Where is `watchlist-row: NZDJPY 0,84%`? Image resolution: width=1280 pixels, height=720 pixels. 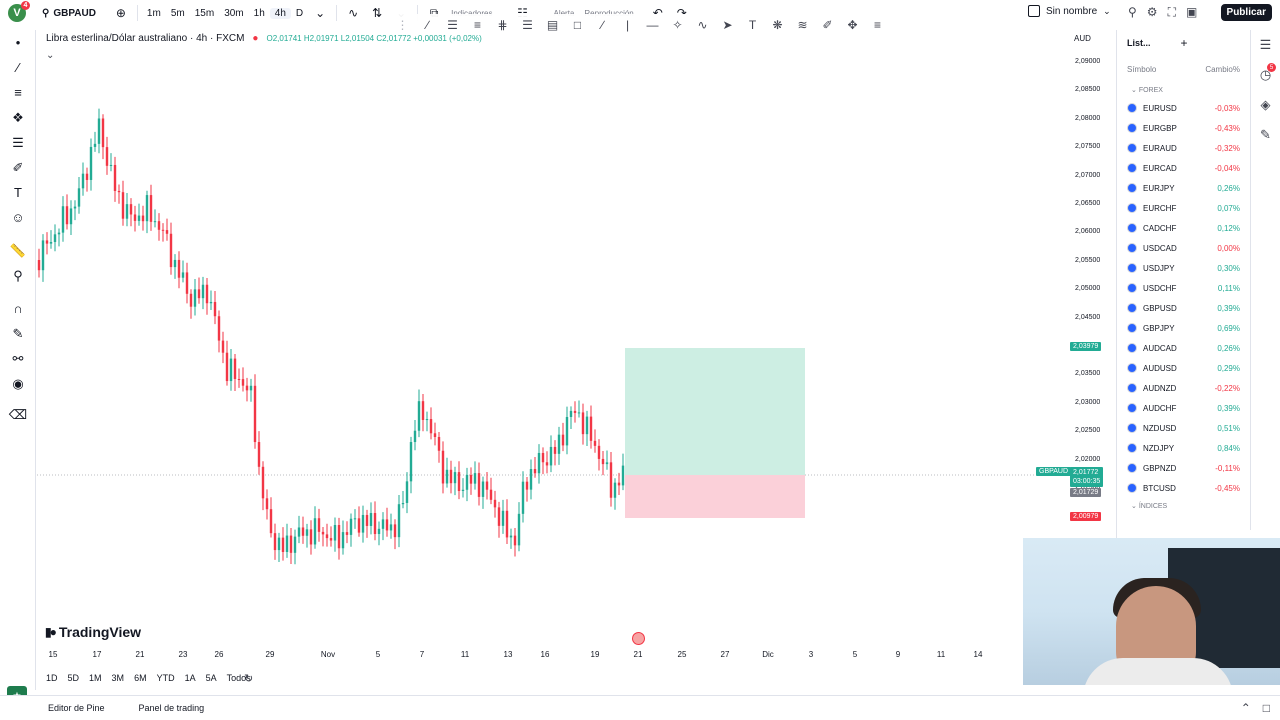
watchlist-row: NZDJPY 0,84% is located at coordinates (1183, 448).